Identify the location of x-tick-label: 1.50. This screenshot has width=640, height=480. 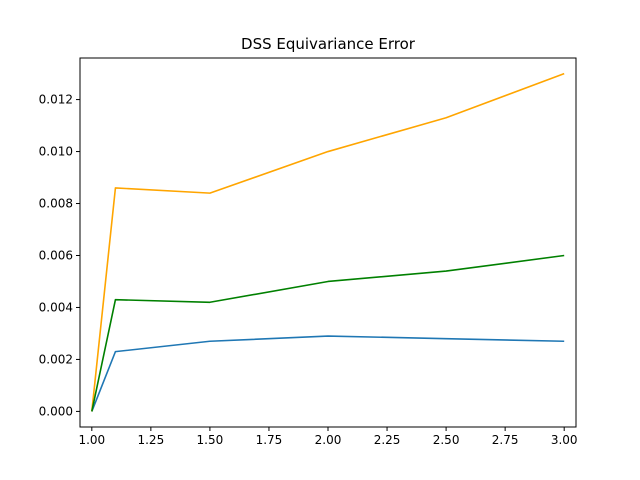
(210, 440).